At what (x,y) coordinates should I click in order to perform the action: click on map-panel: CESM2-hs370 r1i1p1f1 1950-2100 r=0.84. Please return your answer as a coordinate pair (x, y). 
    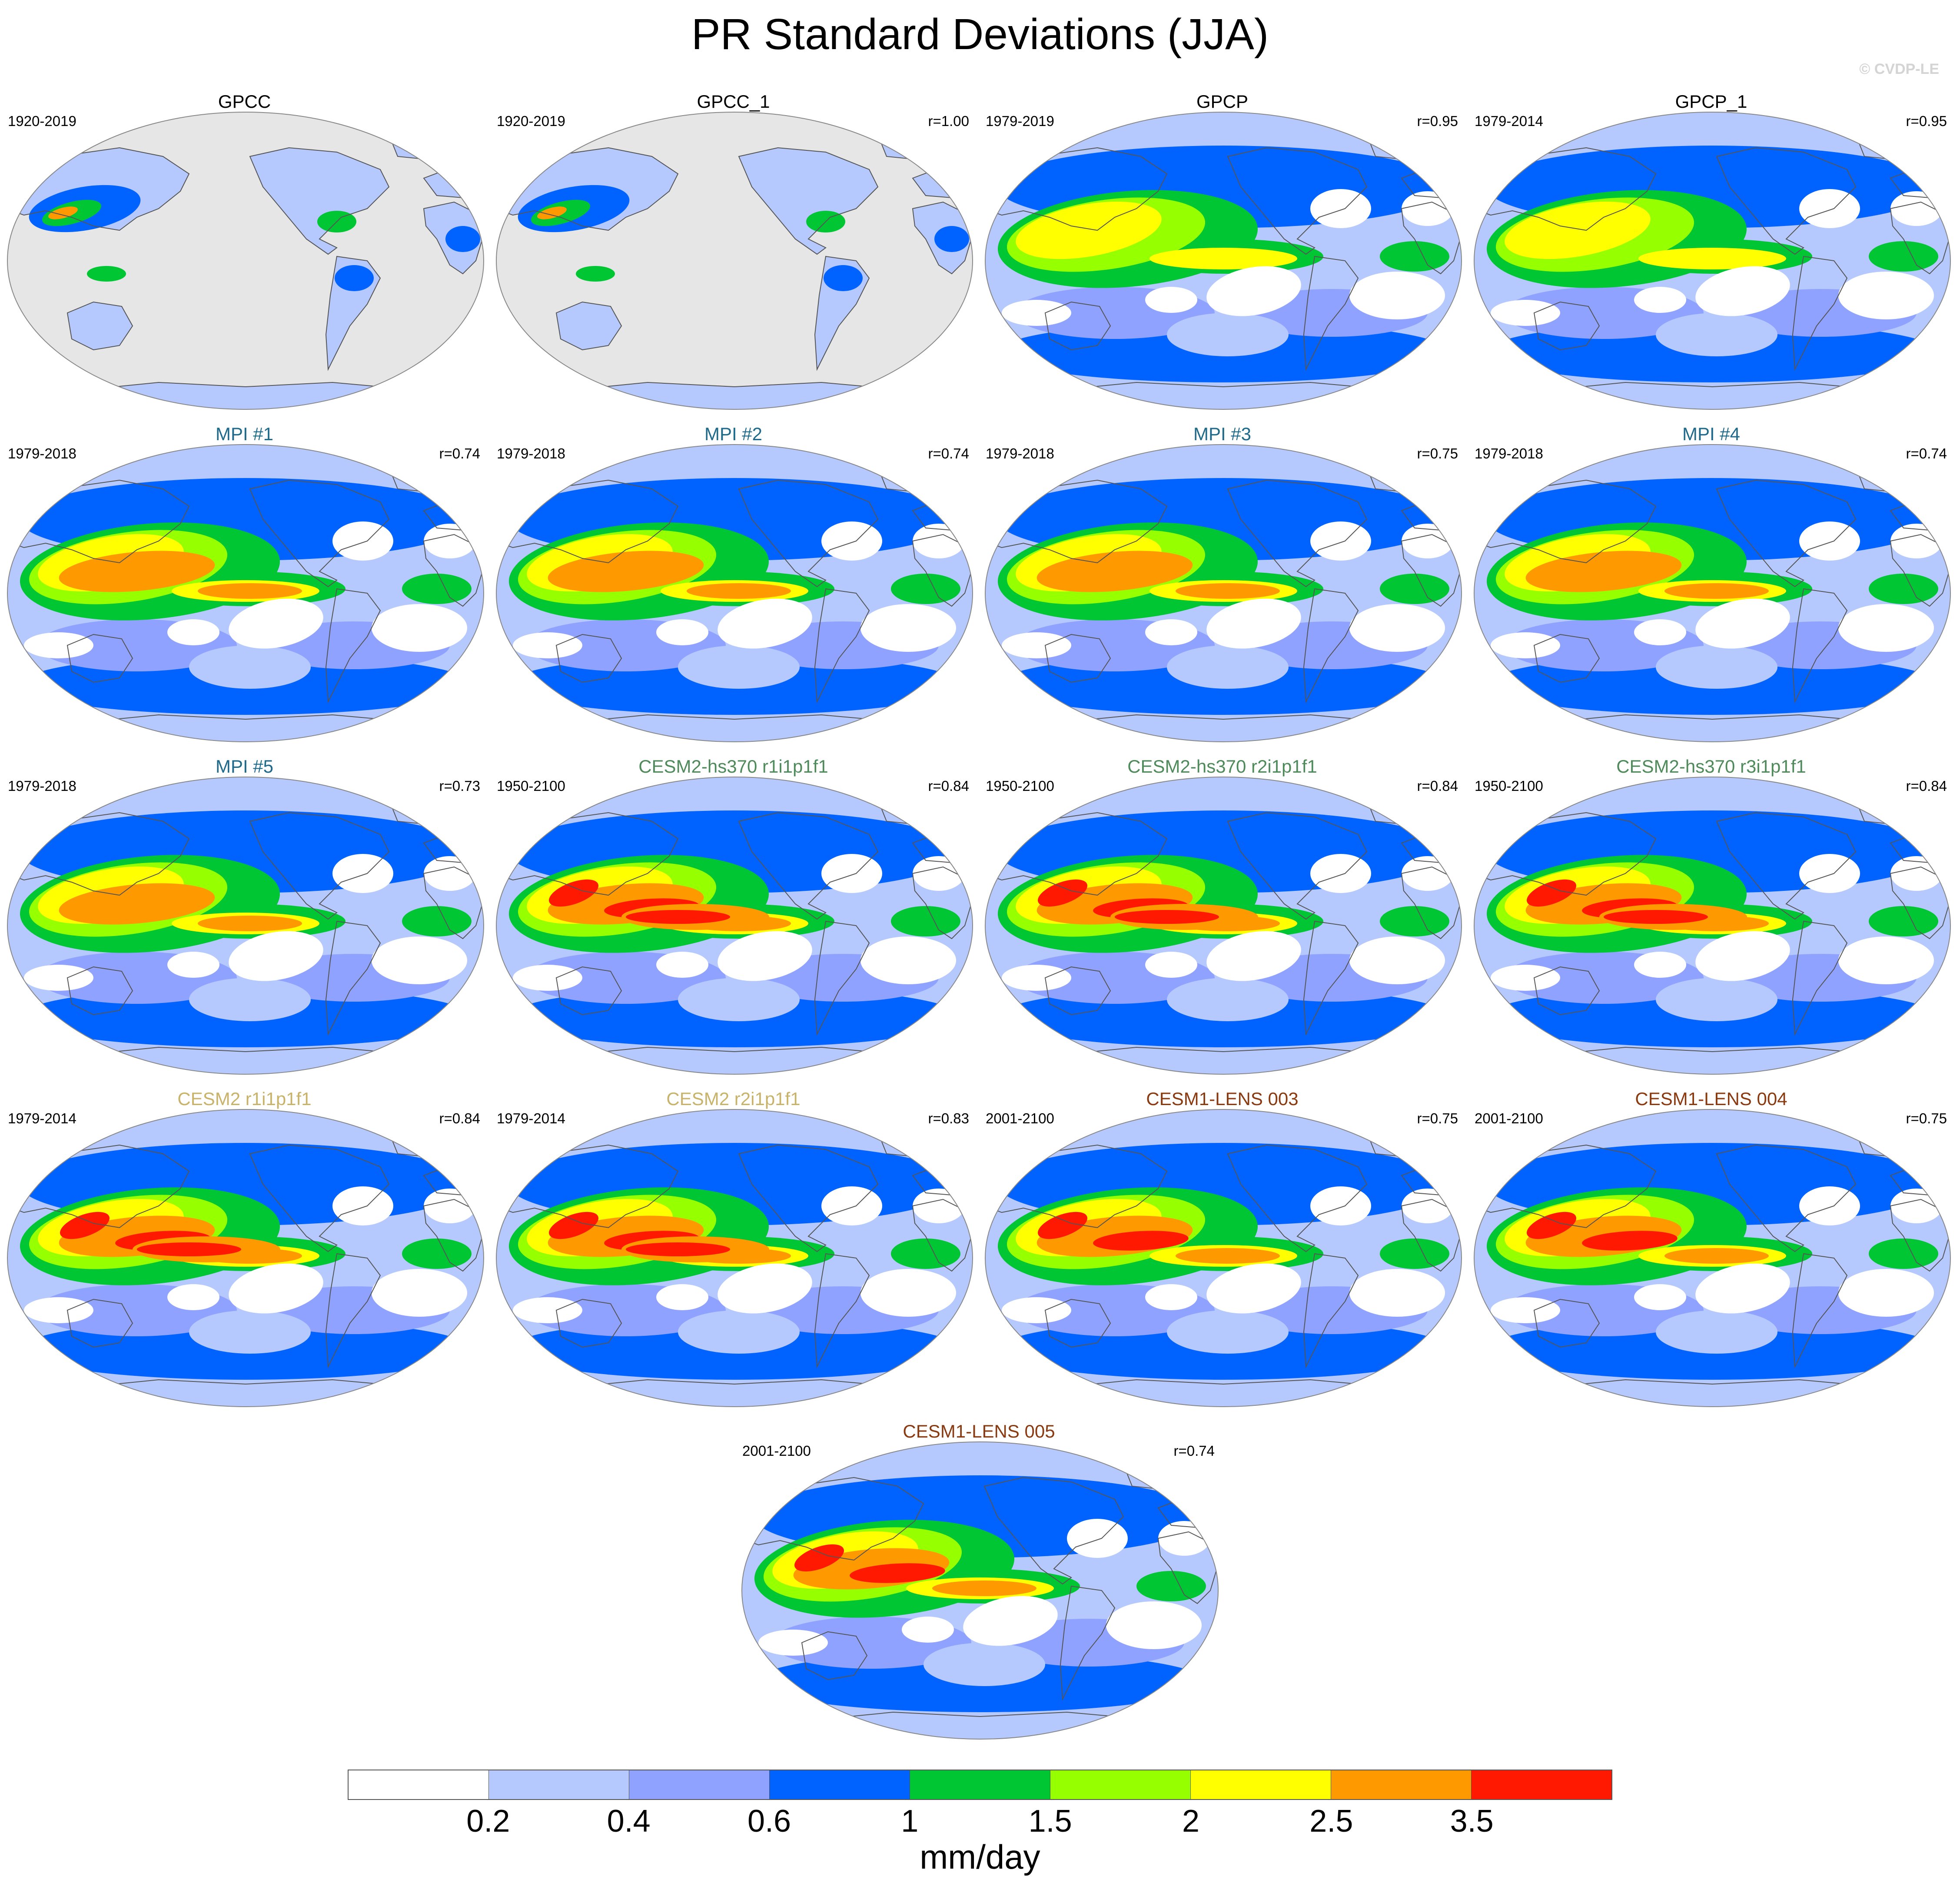
    Looking at the image, I should click on (733, 921).